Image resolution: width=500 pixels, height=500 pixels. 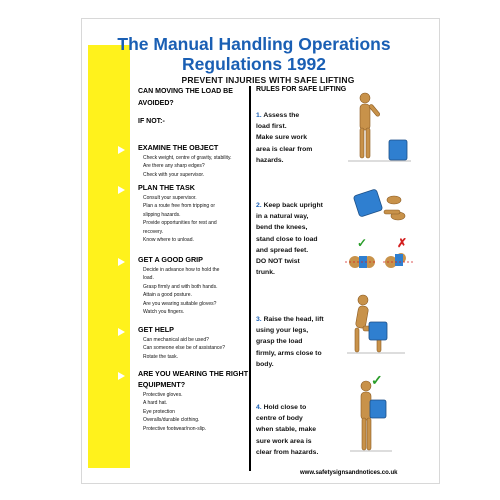 I want to click on list-item: Consult your supervisor., so click(x=170, y=198).